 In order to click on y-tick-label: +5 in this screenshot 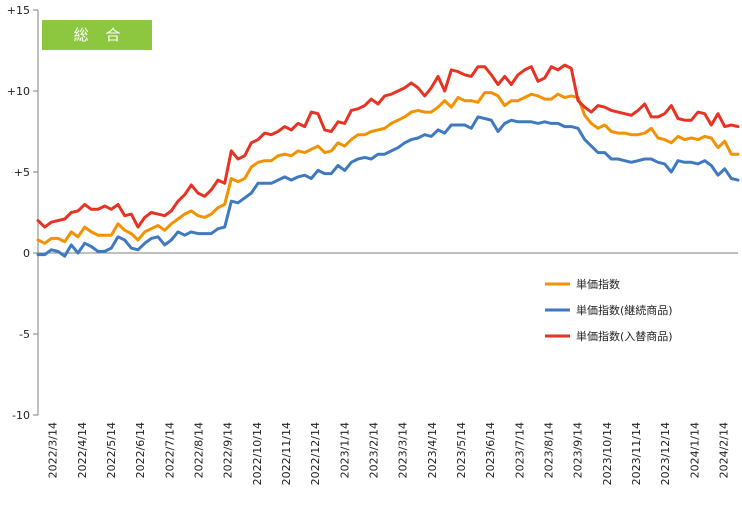, I will do `click(22, 172)`.